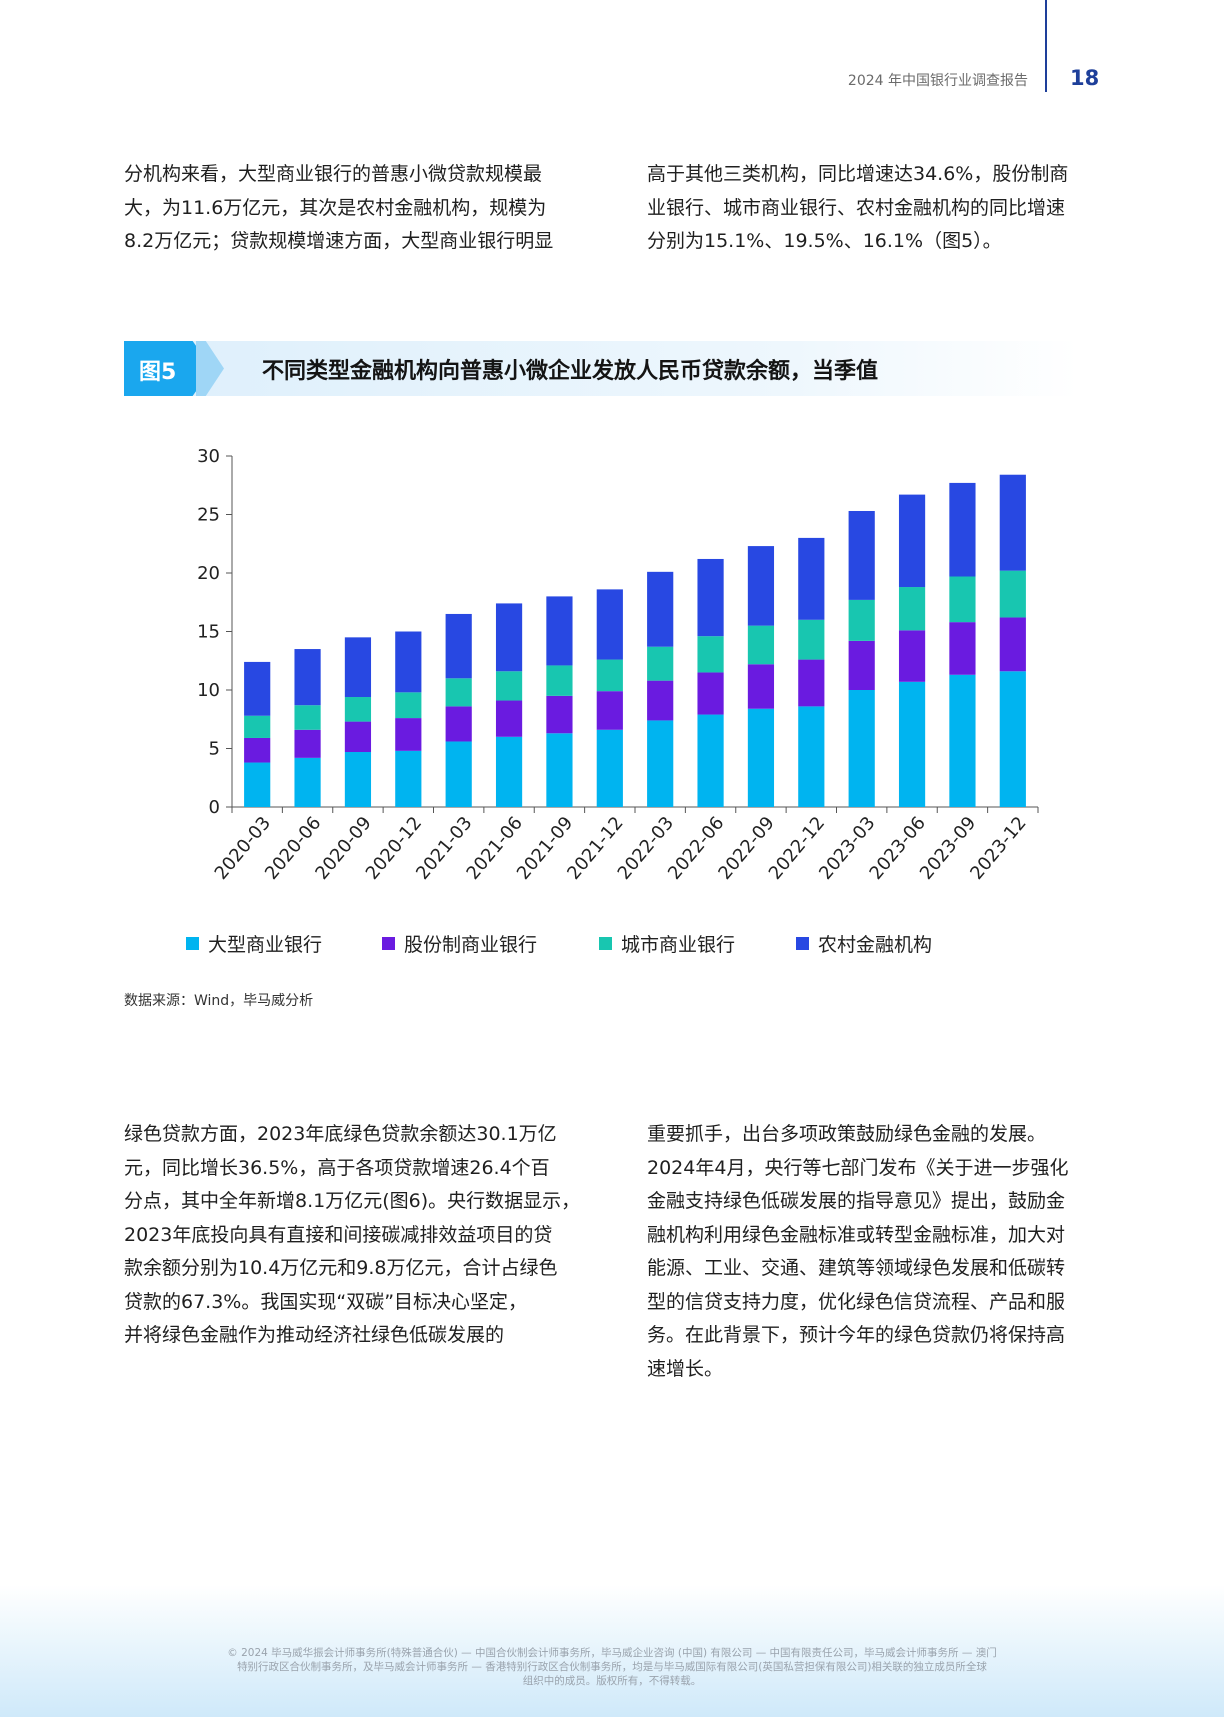 This screenshot has width=1224, height=1717. I want to click on footer-line: 组织中的成员。版权所有，不得转载。, so click(612, 1681).